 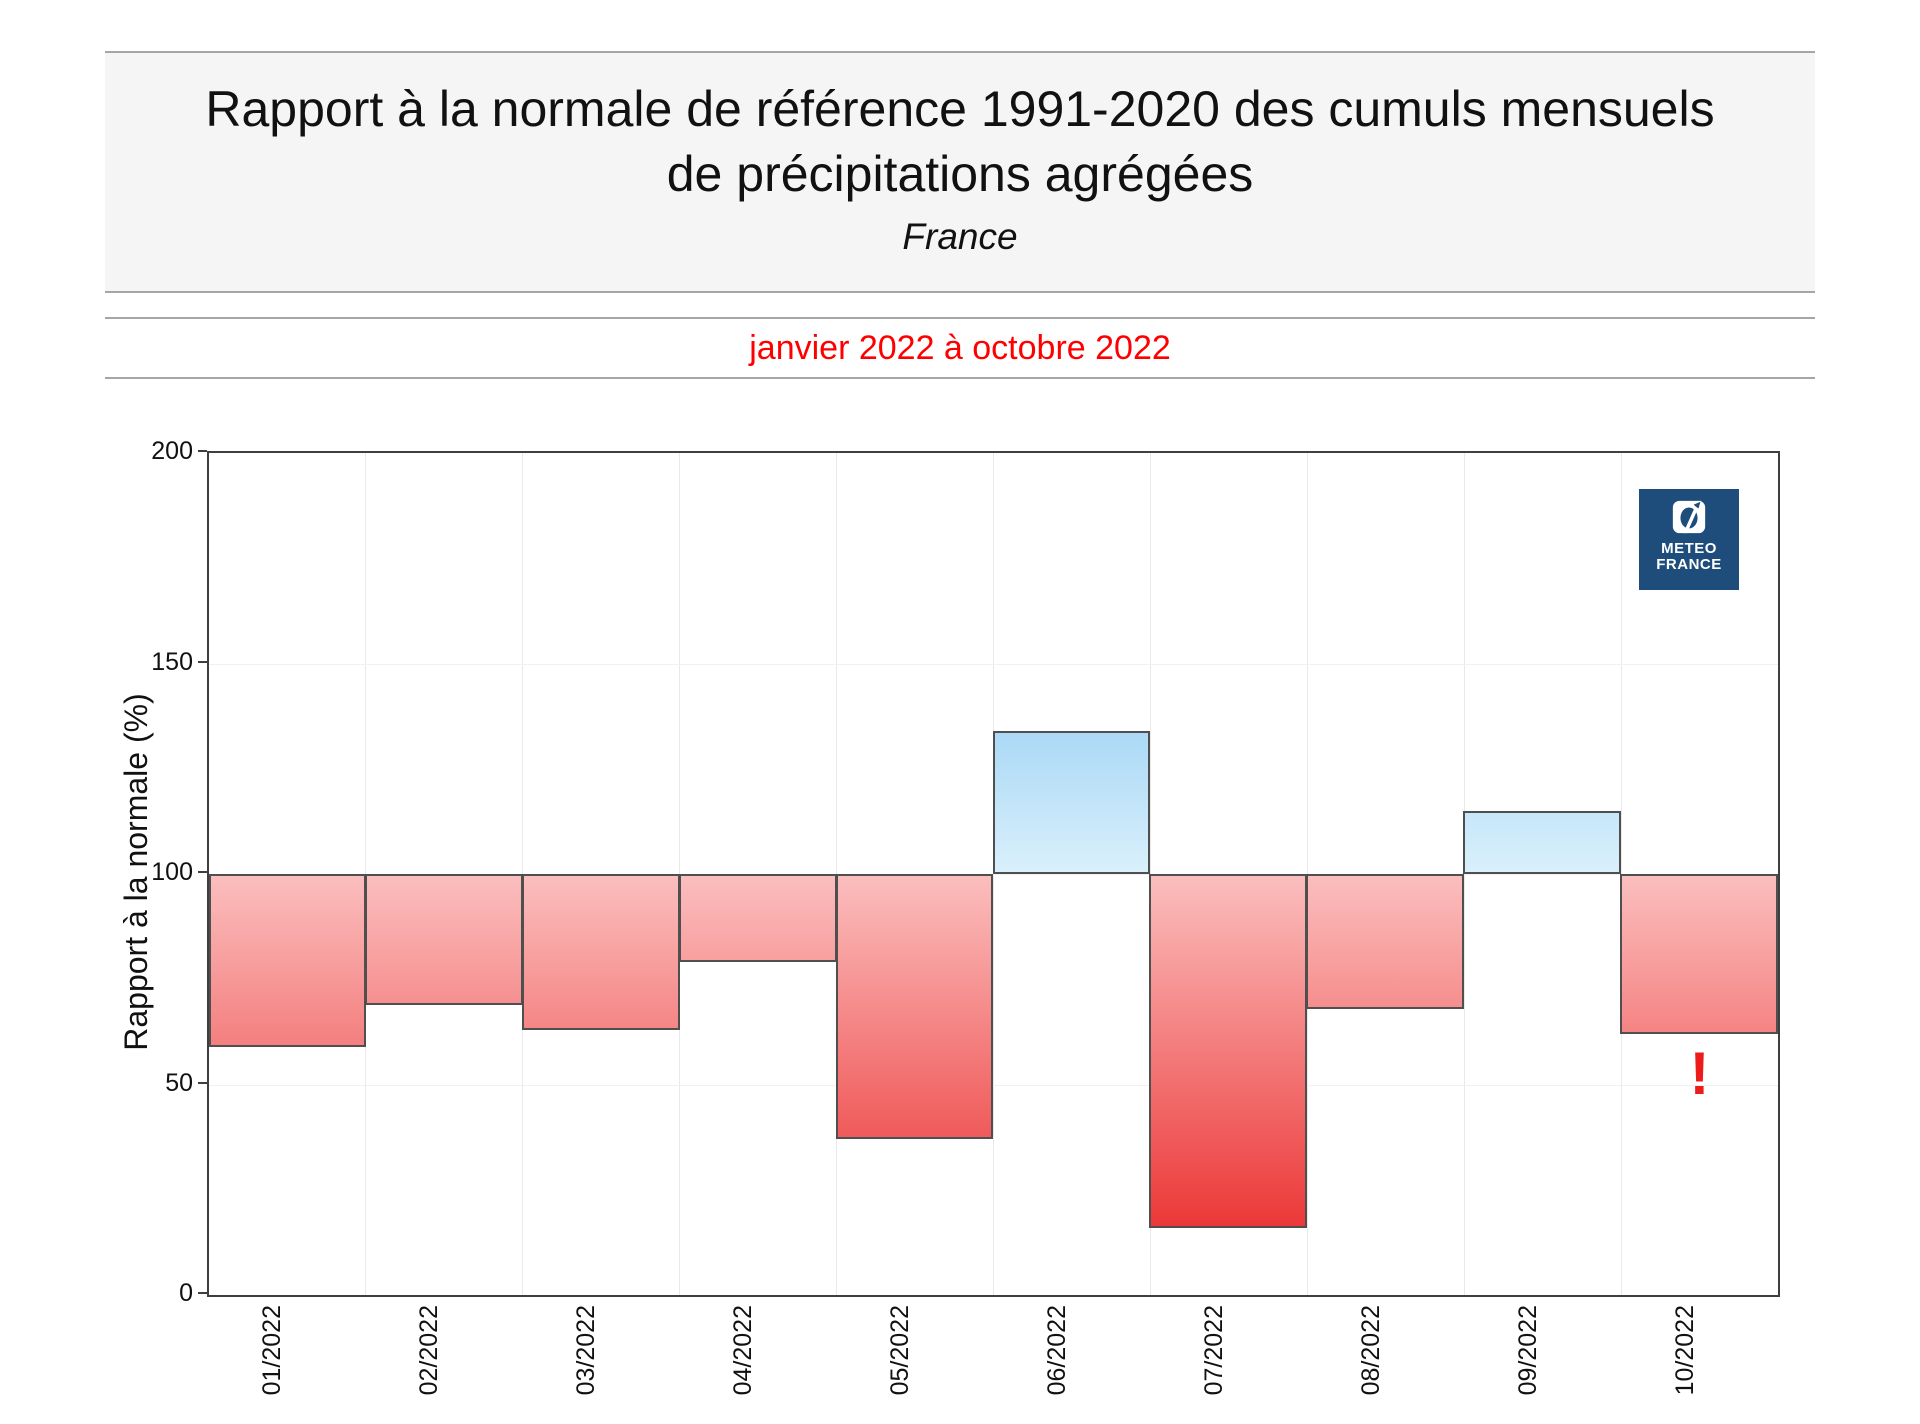 I want to click on meteo-france-logo: METEO FRANCE, so click(x=1689, y=539).